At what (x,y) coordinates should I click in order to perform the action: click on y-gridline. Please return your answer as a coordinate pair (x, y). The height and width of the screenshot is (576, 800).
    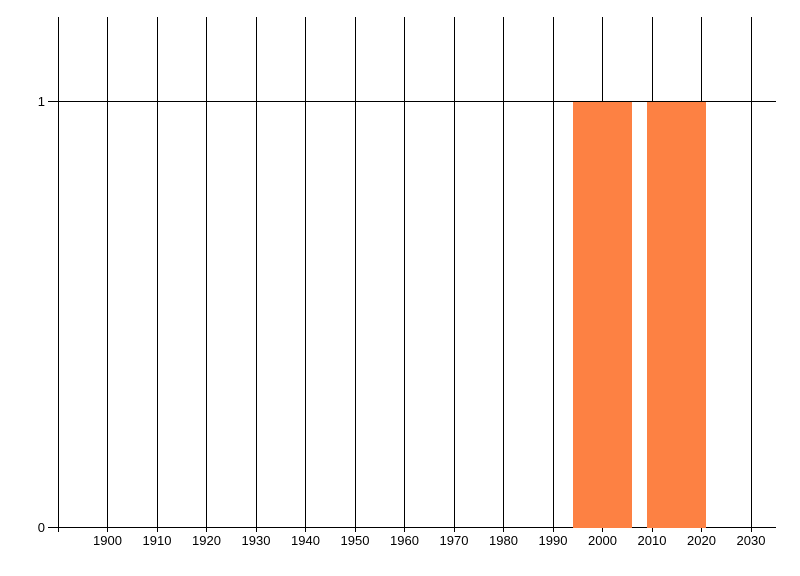
    Looking at the image, I should click on (412, 101).